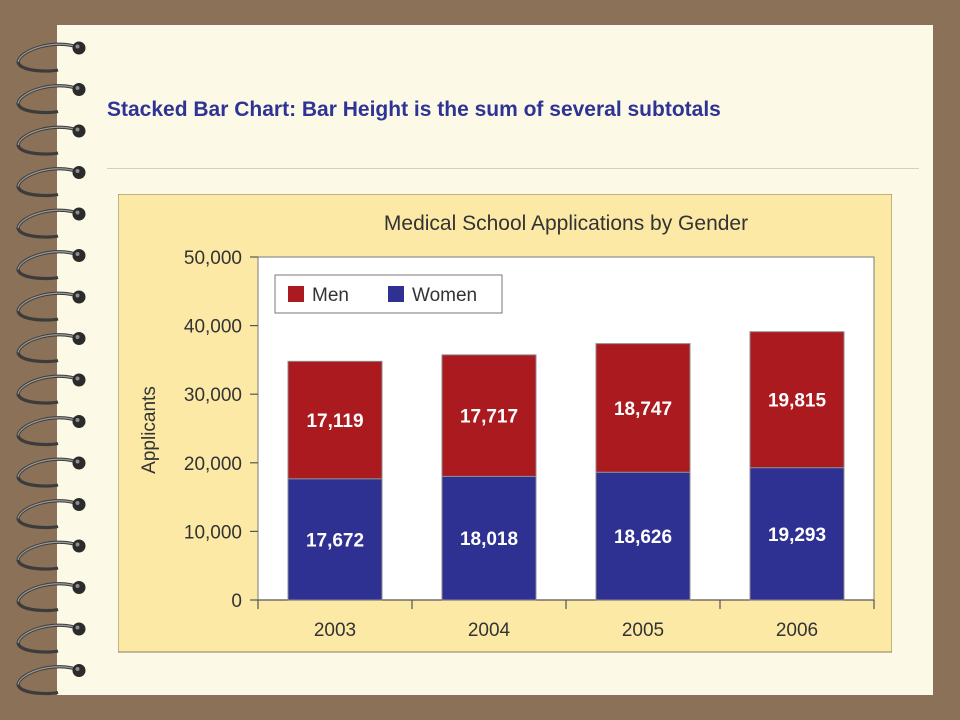  I want to click on legend-item-men: Men, so click(318, 295).